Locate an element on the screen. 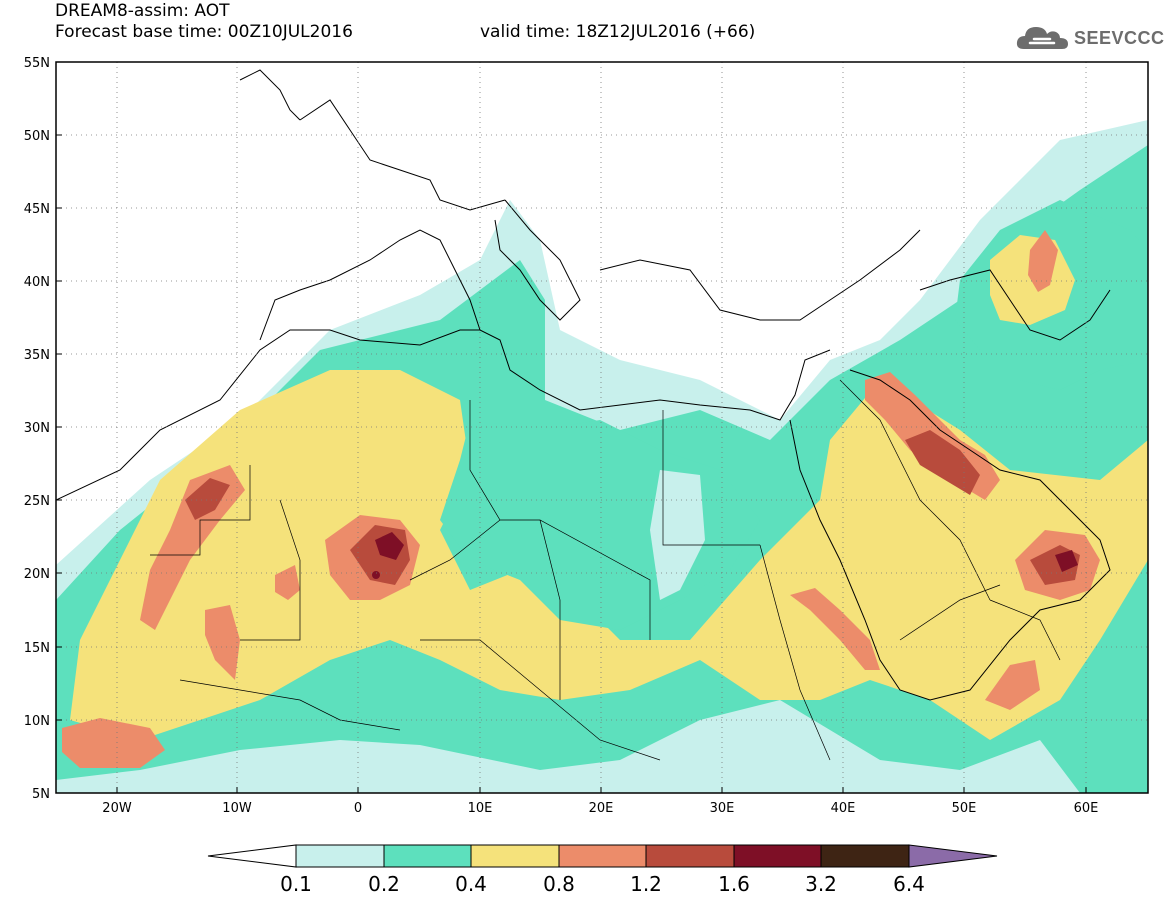  valid-time: valid time: 18Z12JUL2016 (+66) is located at coordinates (618, 32).